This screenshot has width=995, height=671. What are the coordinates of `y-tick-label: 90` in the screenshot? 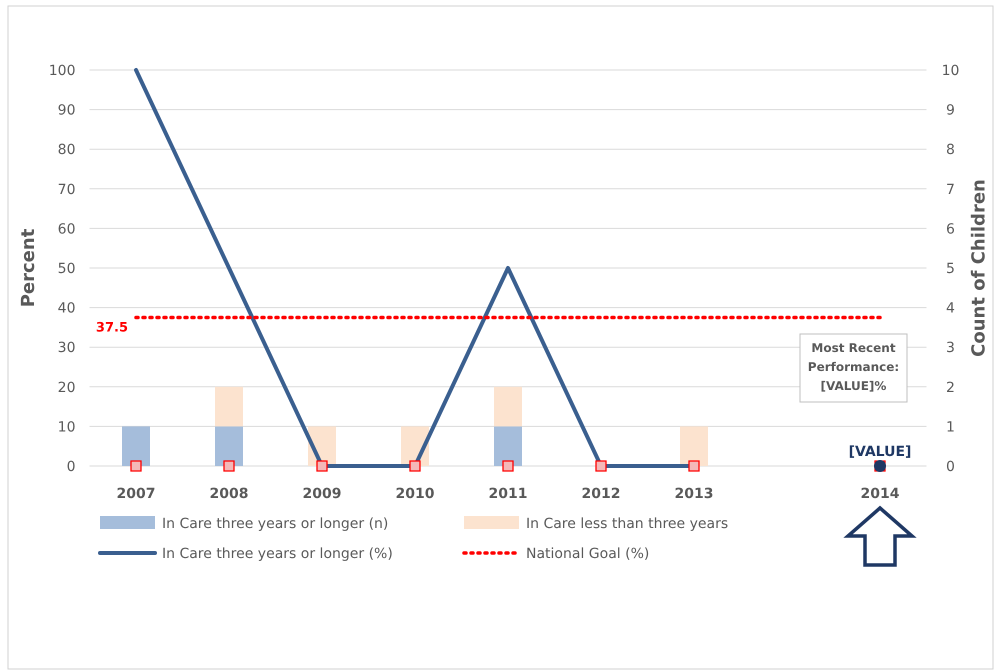 It's located at (67, 110).